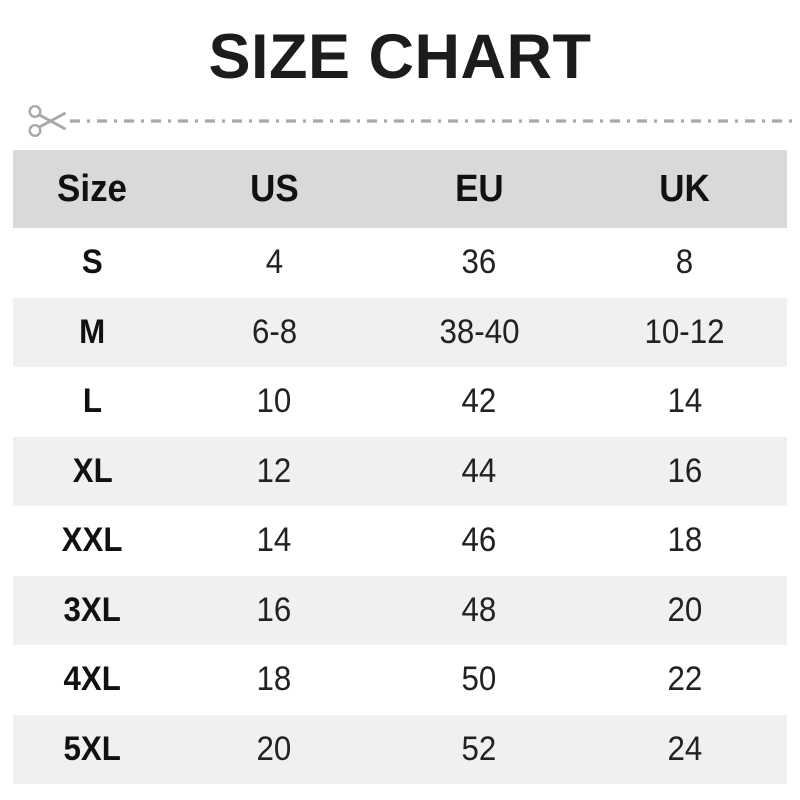 The image size is (800, 800). I want to click on uk-cell: 22, so click(684, 679).